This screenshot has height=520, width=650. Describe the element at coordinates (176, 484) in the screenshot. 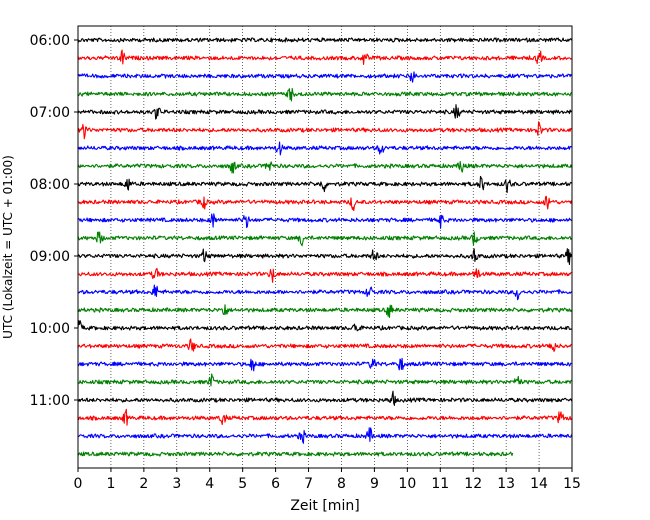

I see `x-tick-label: 3` at that location.